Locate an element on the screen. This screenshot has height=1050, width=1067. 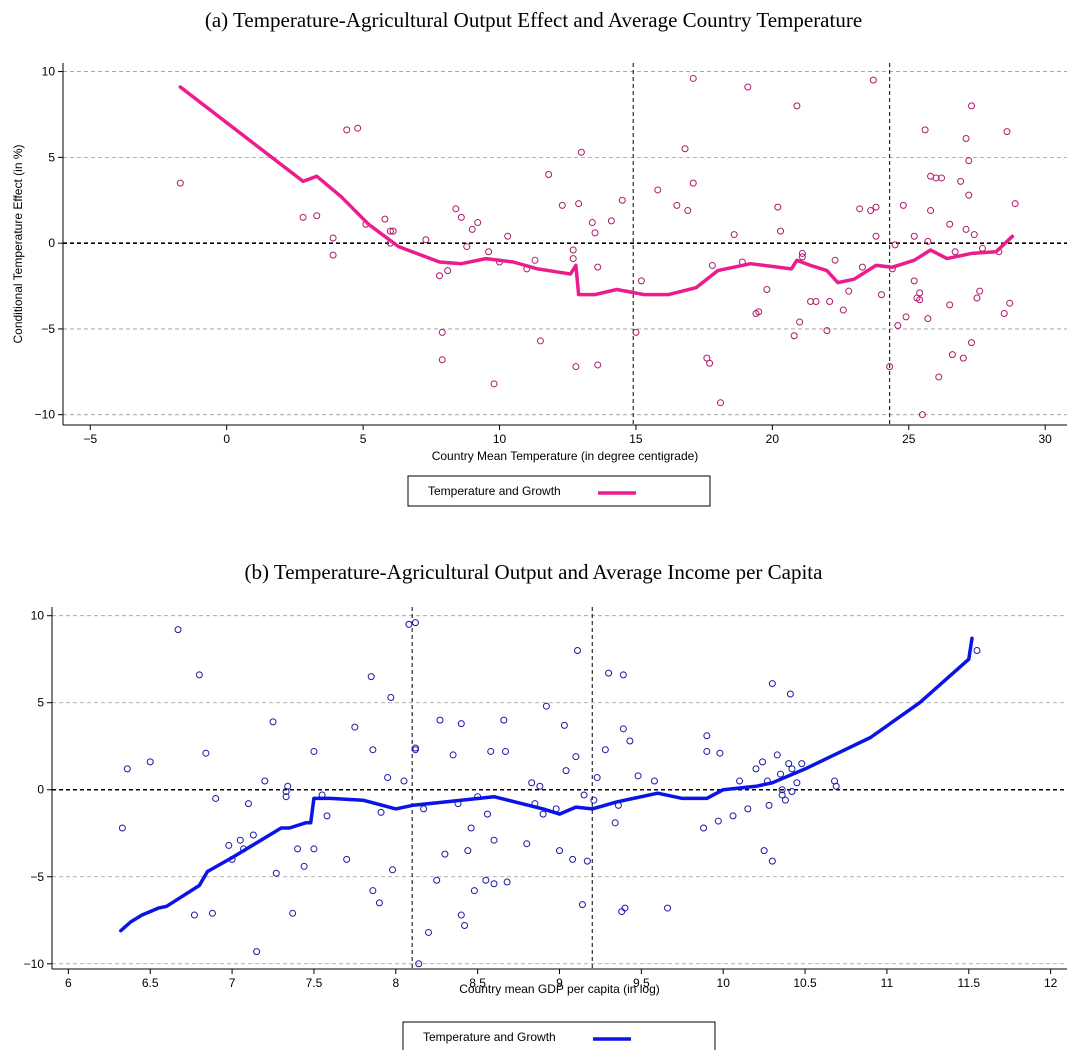
x-axis-label: Country mean GDP per capita (in log) is located at coordinates (559, 989).